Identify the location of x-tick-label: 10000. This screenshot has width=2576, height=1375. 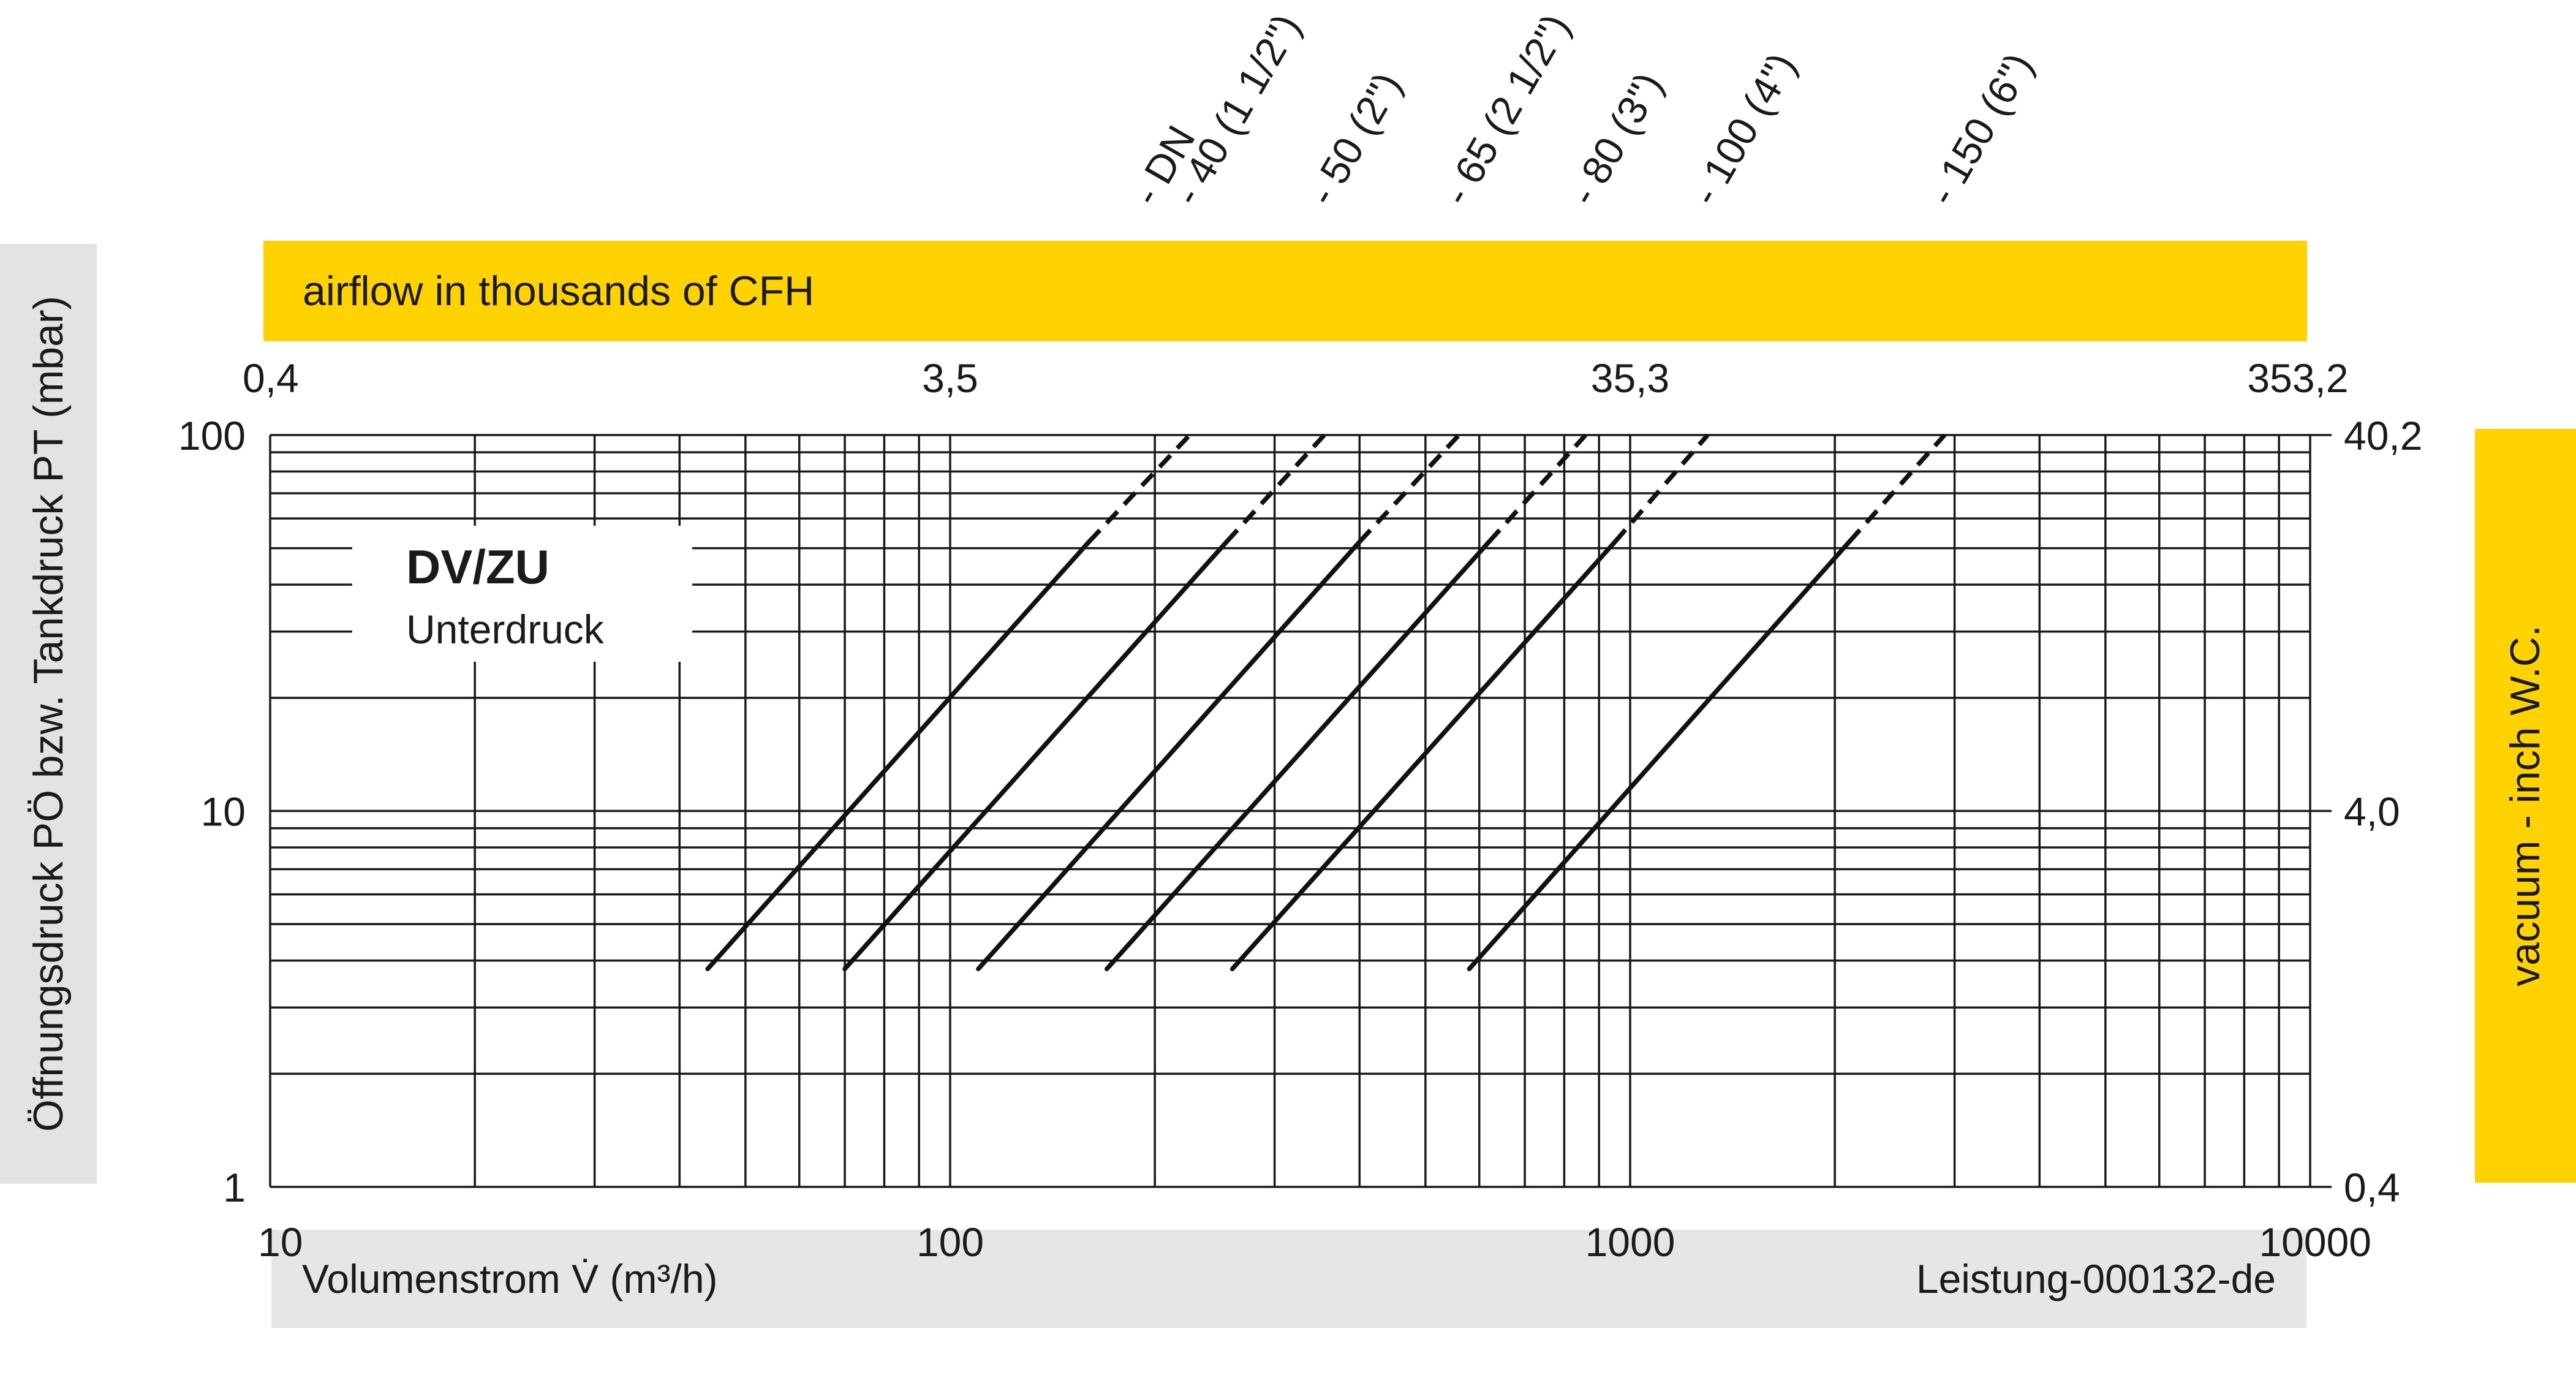
(2315, 1242).